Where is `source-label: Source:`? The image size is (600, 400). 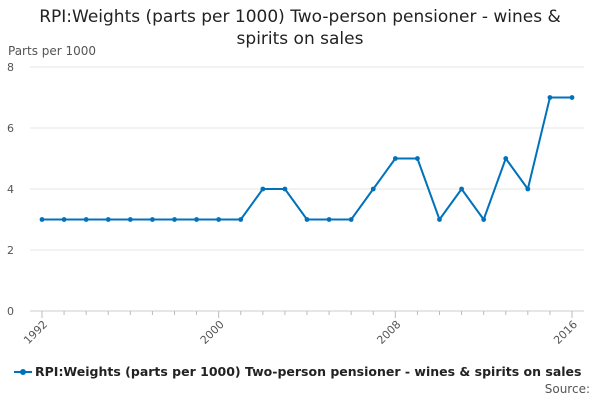
source-label: Source: is located at coordinates (567, 389).